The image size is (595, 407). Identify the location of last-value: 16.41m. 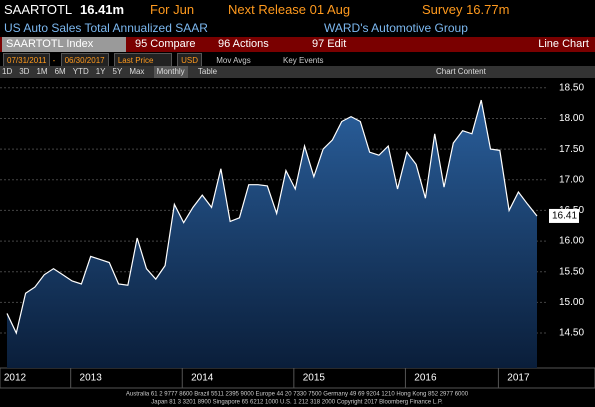
(102, 9).